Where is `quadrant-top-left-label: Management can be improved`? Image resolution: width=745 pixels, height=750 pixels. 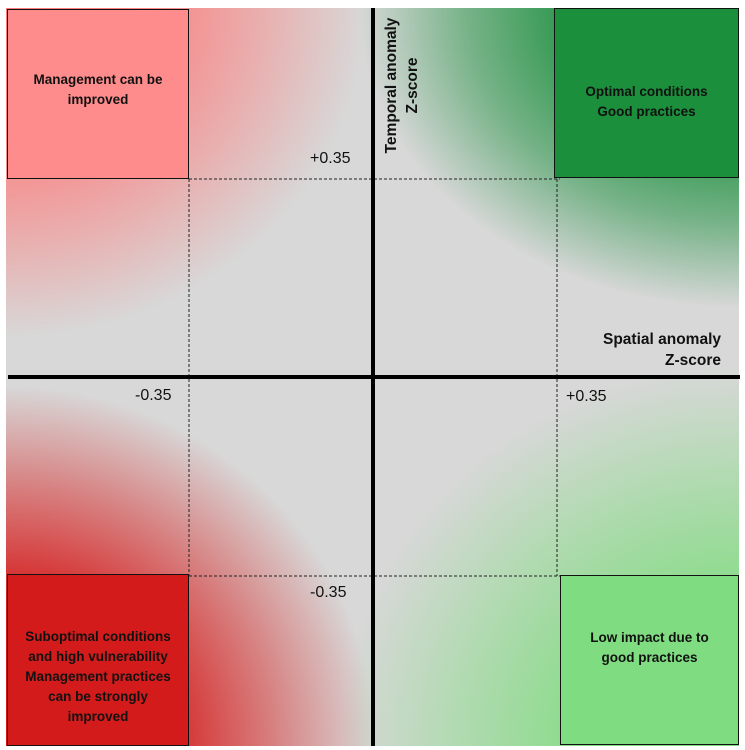
quadrant-top-left-label: Management can be improved is located at coordinates (98, 89).